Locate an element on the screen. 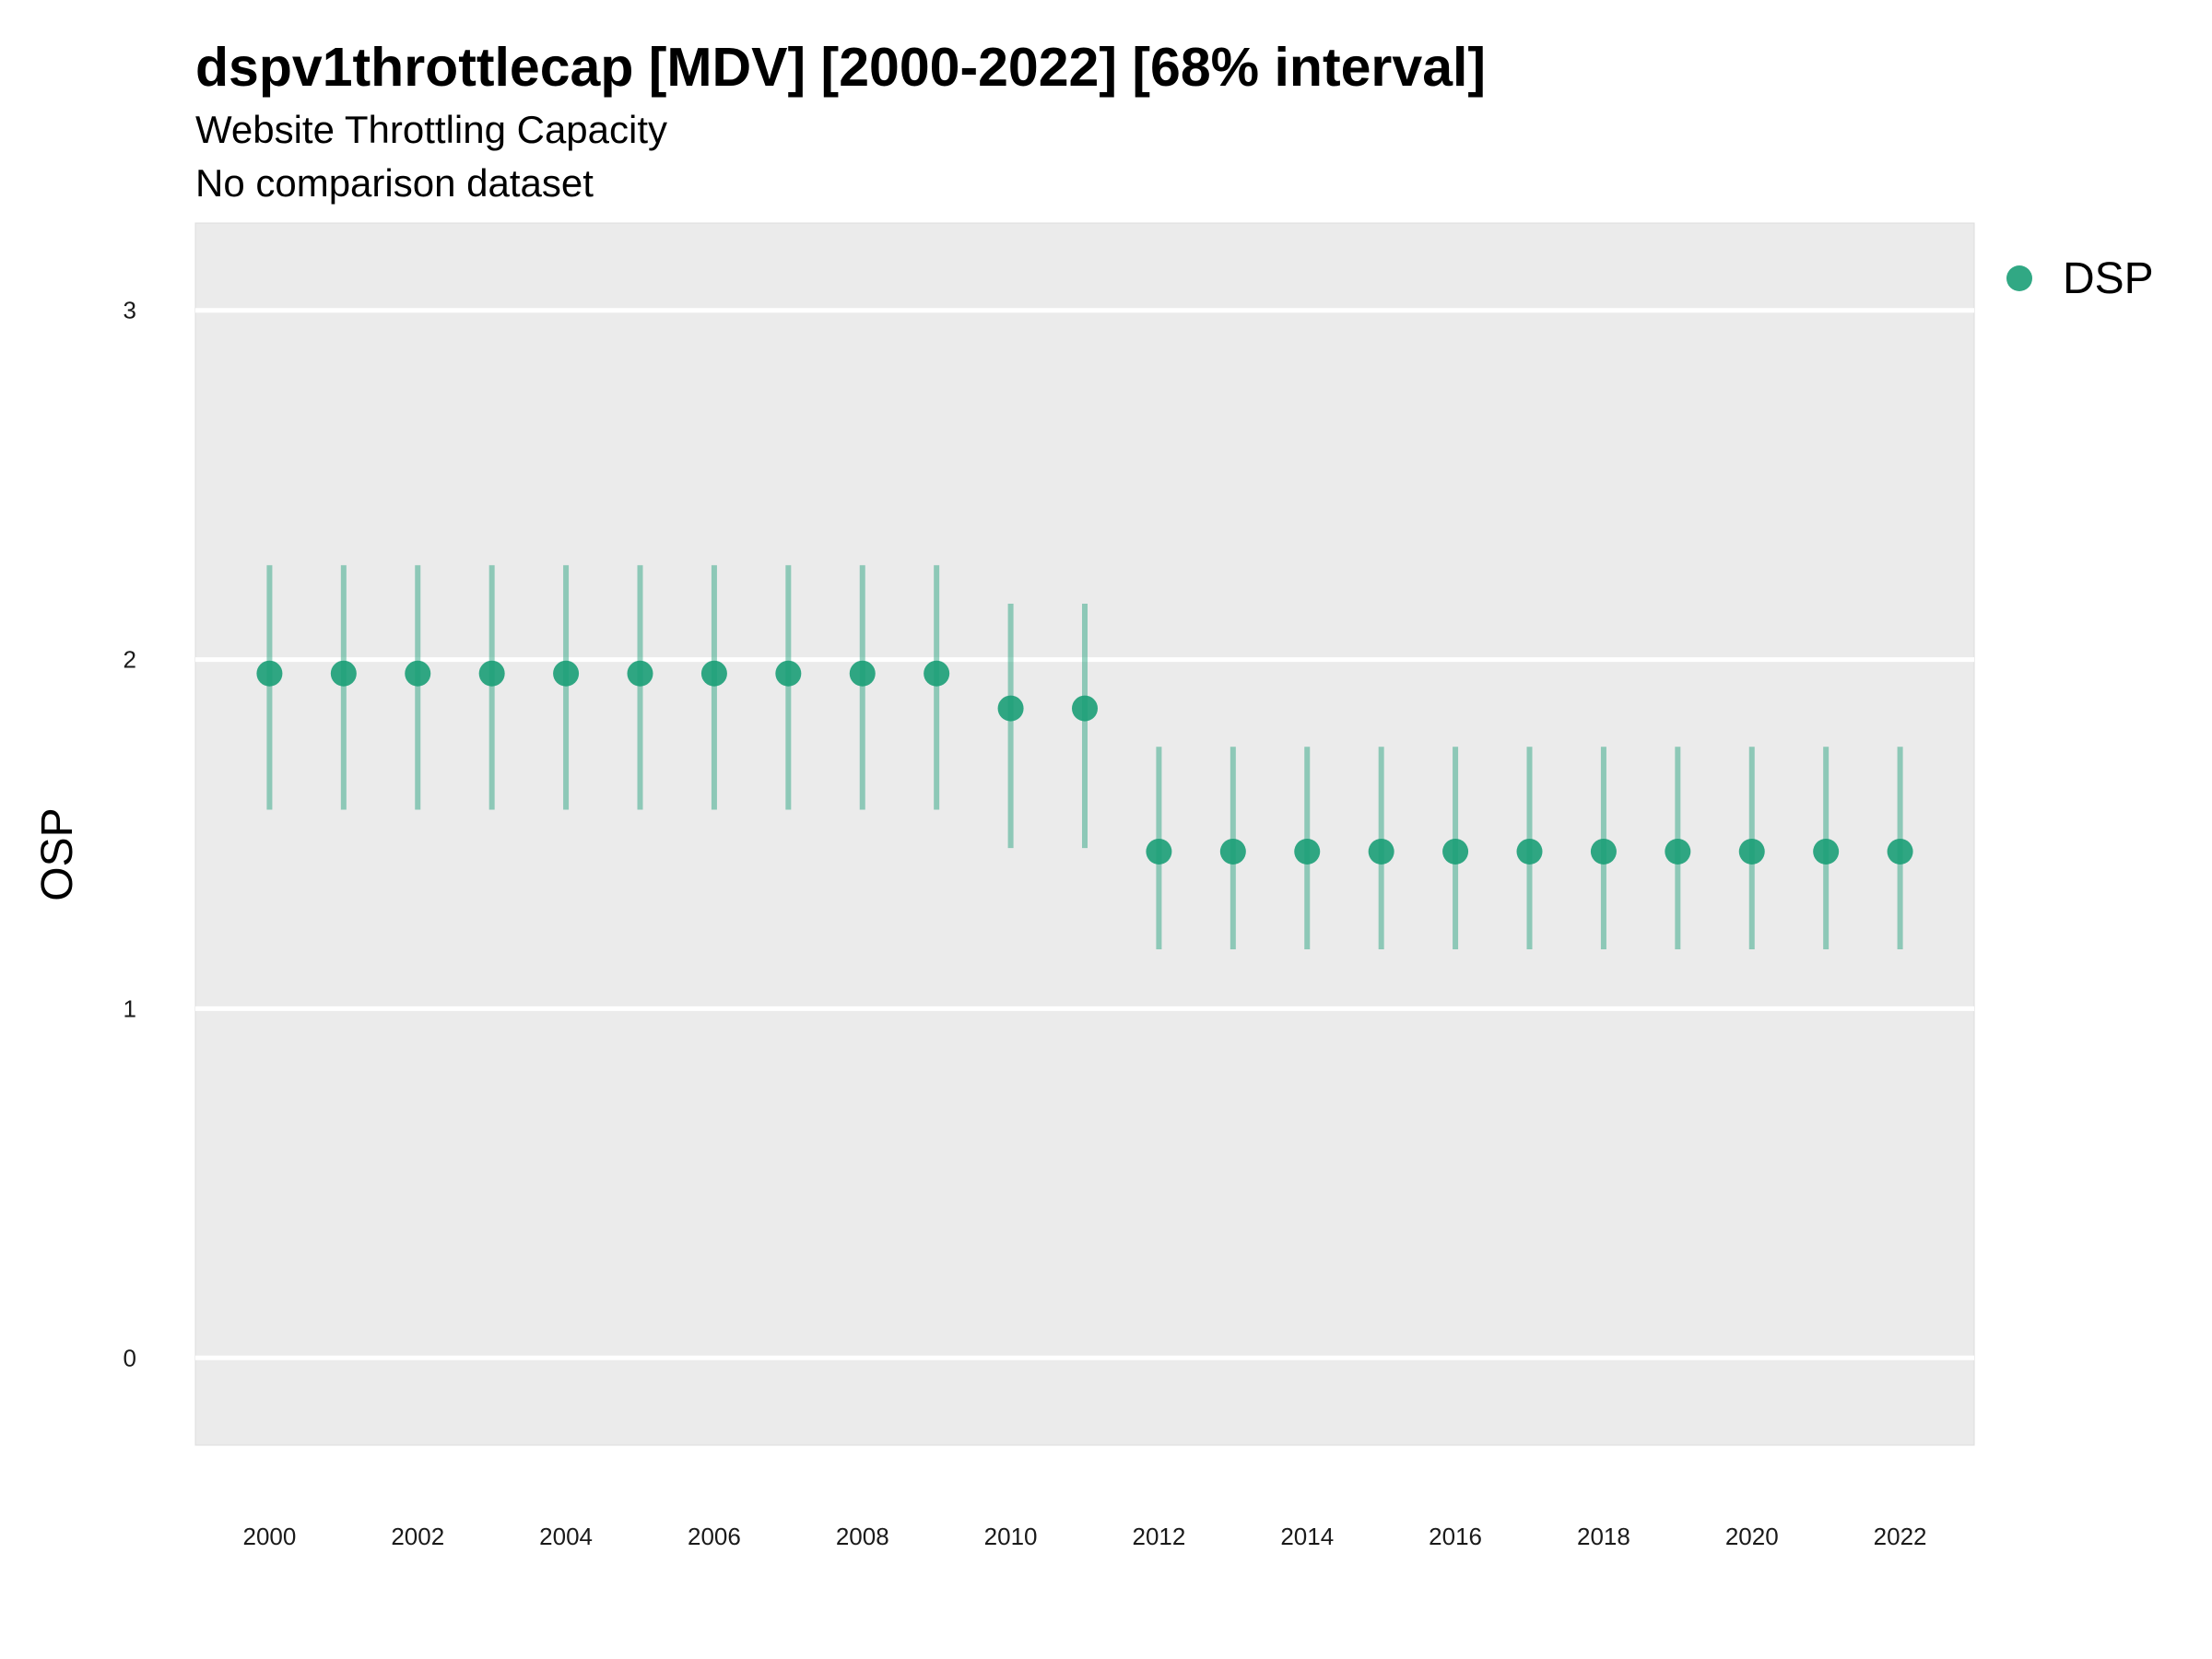 The image size is (2212, 1659). chart-caption: No comparison dataset is located at coordinates (394, 183).